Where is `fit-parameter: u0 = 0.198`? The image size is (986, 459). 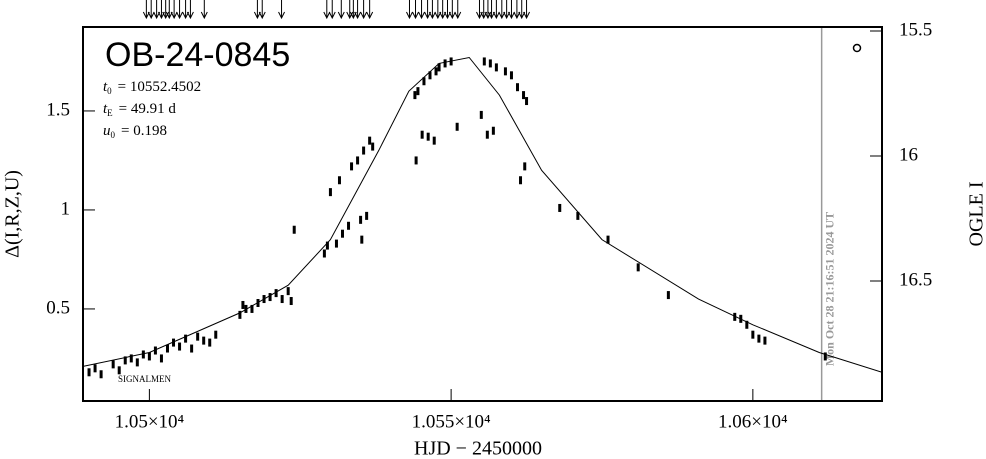 fit-parameter: u0 = 0.198 is located at coordinates (135, 131).